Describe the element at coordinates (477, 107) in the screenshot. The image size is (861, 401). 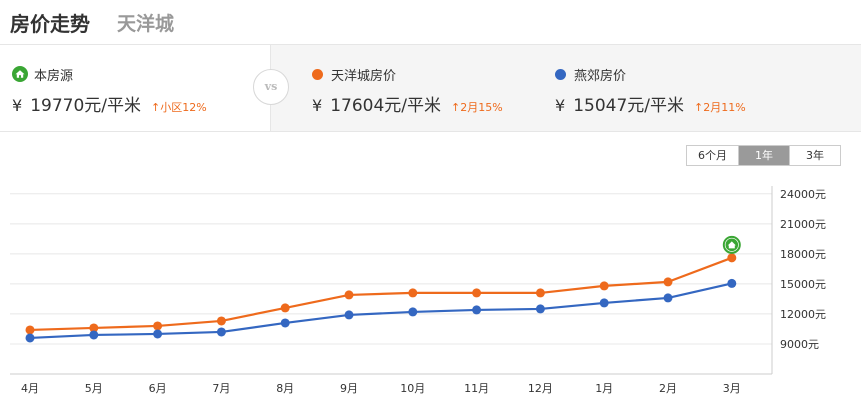
I see `community-change: ↑2月15%` at that location.